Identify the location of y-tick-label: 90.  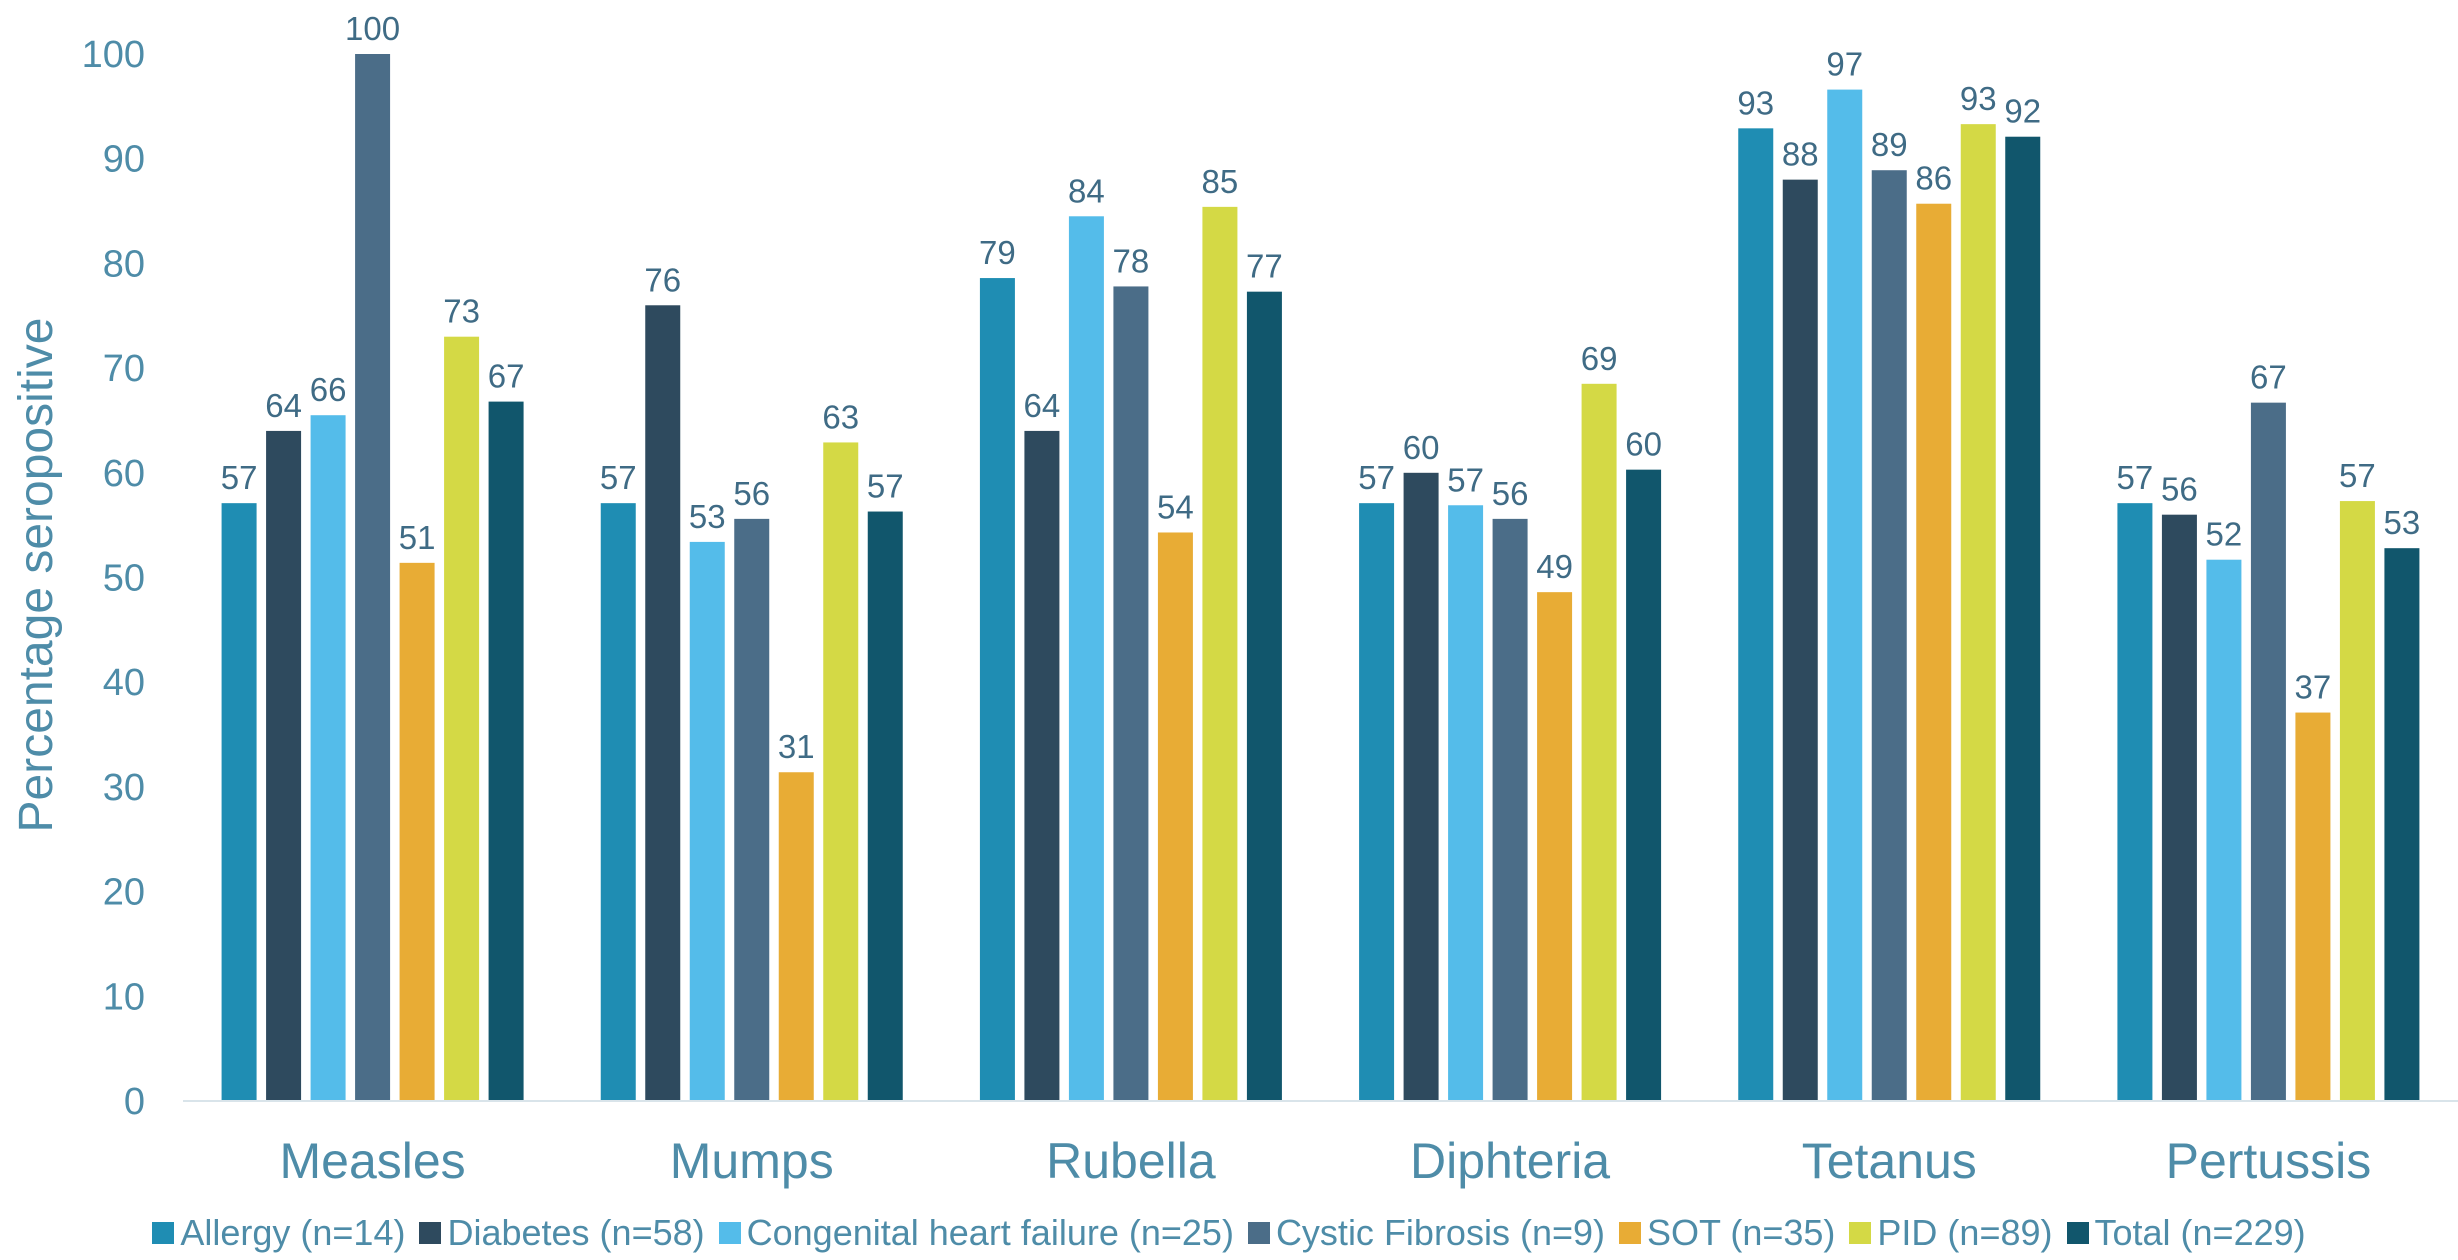
(124, 160).